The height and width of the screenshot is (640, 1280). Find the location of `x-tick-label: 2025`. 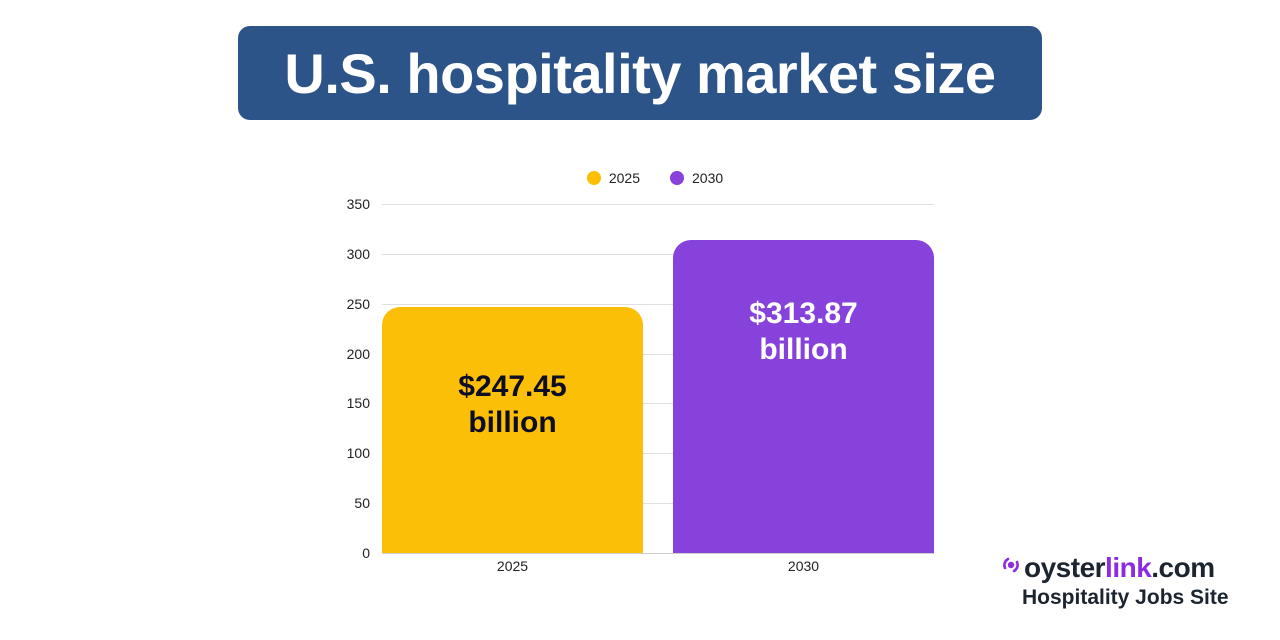

x-tick-label: 2025 is located at coordinates (512, 566).